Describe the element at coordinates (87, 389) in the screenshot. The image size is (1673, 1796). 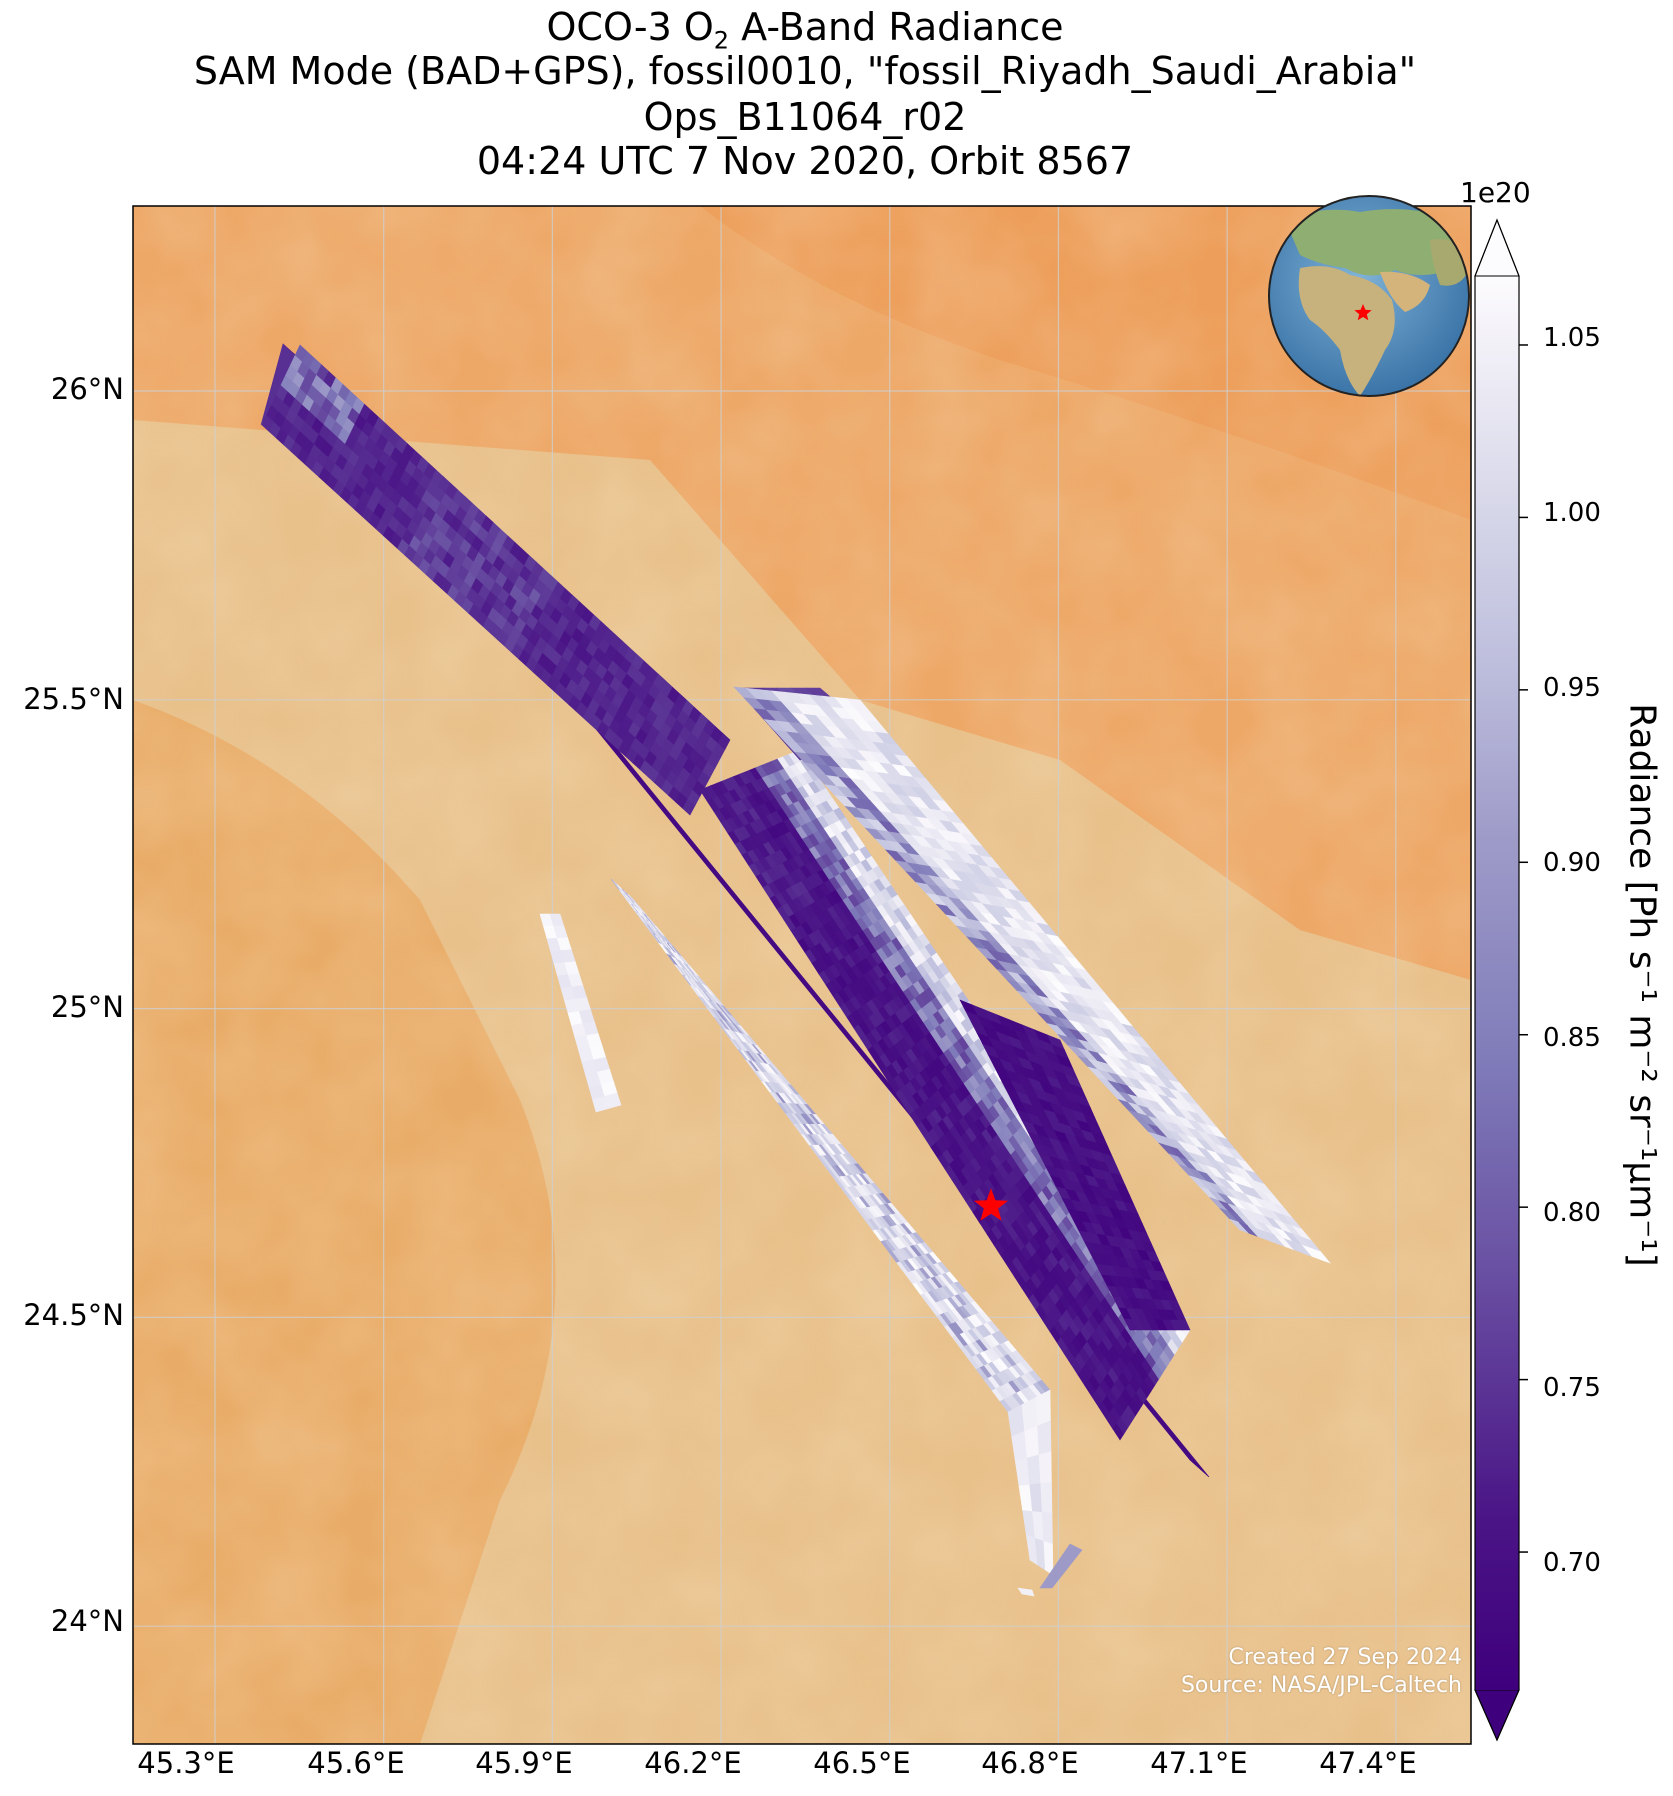
I see `lat-label-26: 26°N` at that location.